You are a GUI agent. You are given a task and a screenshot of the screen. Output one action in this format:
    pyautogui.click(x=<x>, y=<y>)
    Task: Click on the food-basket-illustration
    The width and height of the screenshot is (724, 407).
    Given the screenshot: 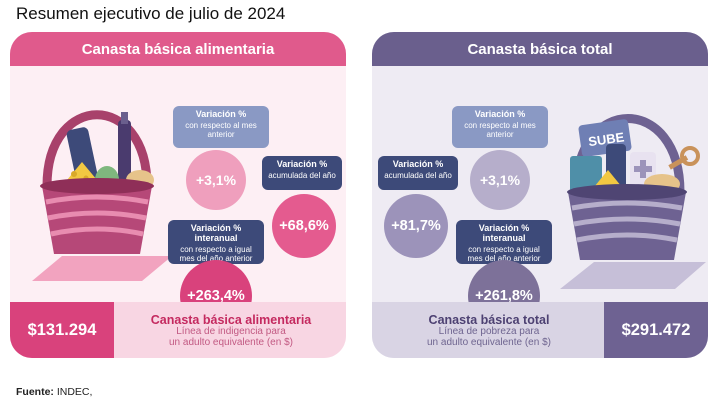 What is the action you would take?
    pyautogui.click(x=102, y=195)
    